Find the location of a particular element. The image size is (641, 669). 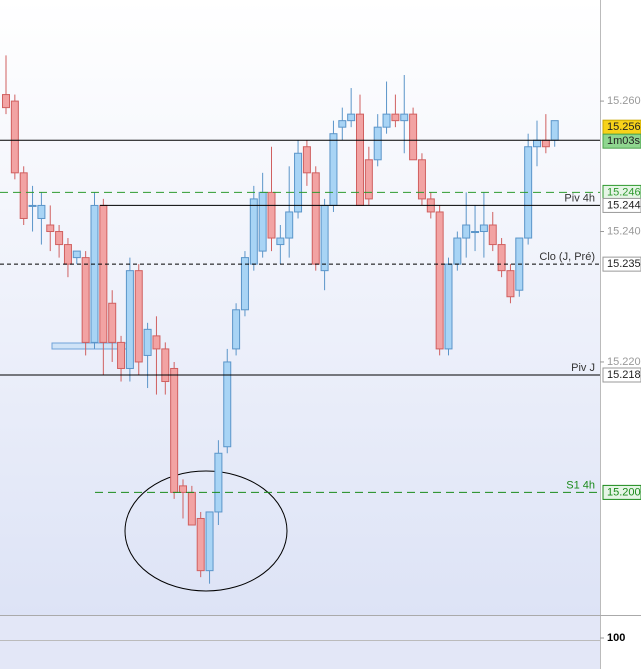

y-tick-label: 15.260 is located at coordinates (624, 101).